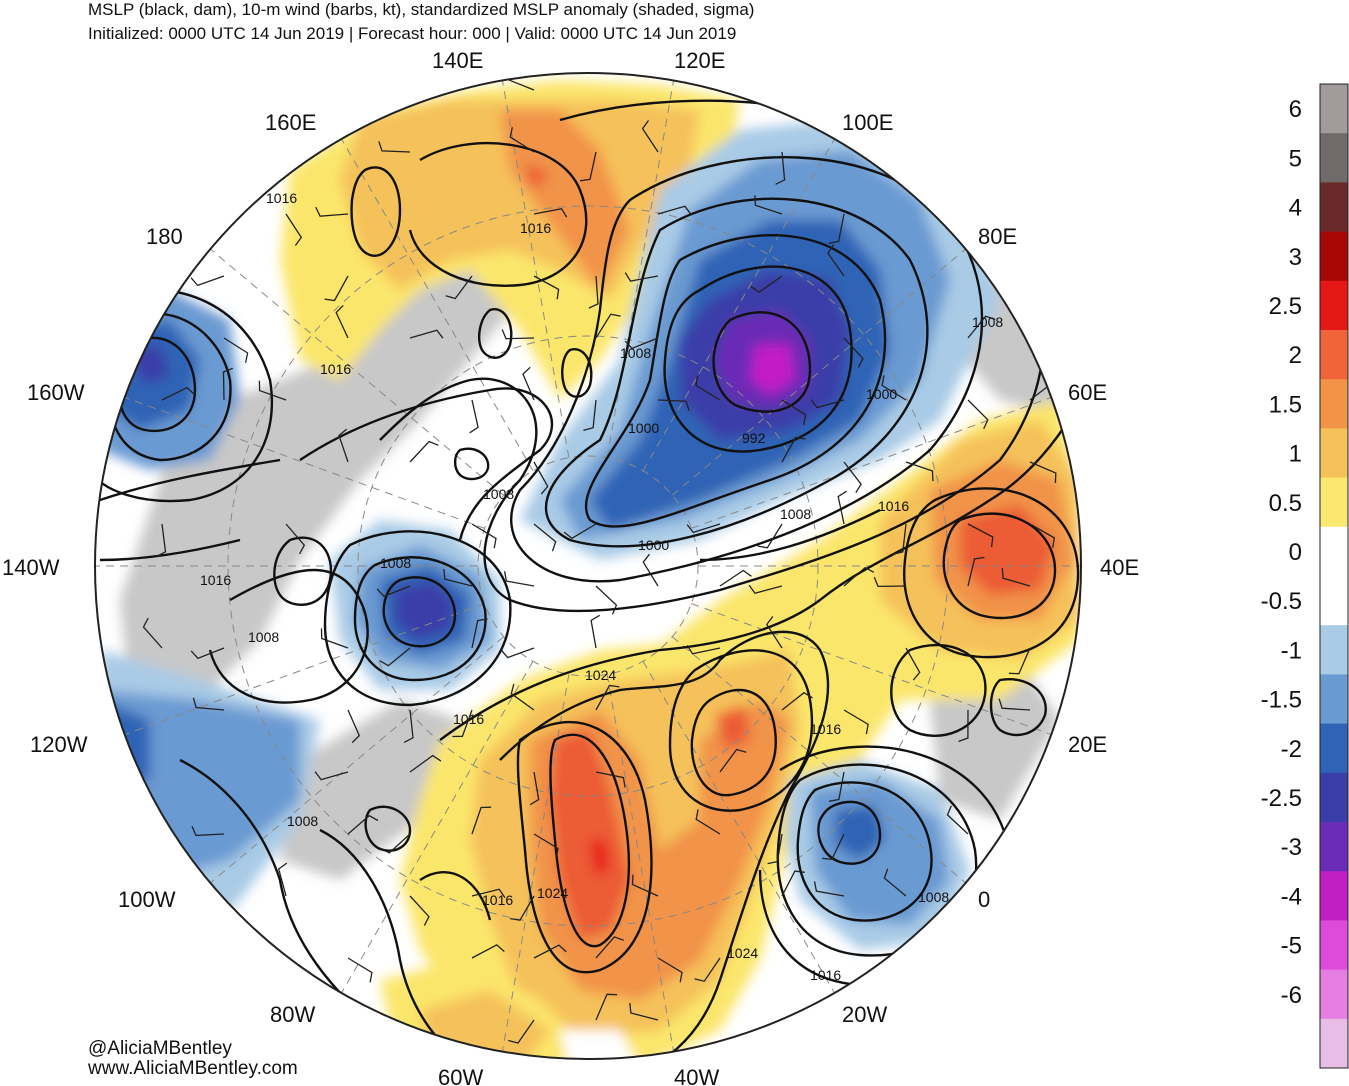  What do you see at coordinates (1285, 503) in the screenshot?
I see `colorbar-tick-label: 0.5` at bounding box center [1285, 503].